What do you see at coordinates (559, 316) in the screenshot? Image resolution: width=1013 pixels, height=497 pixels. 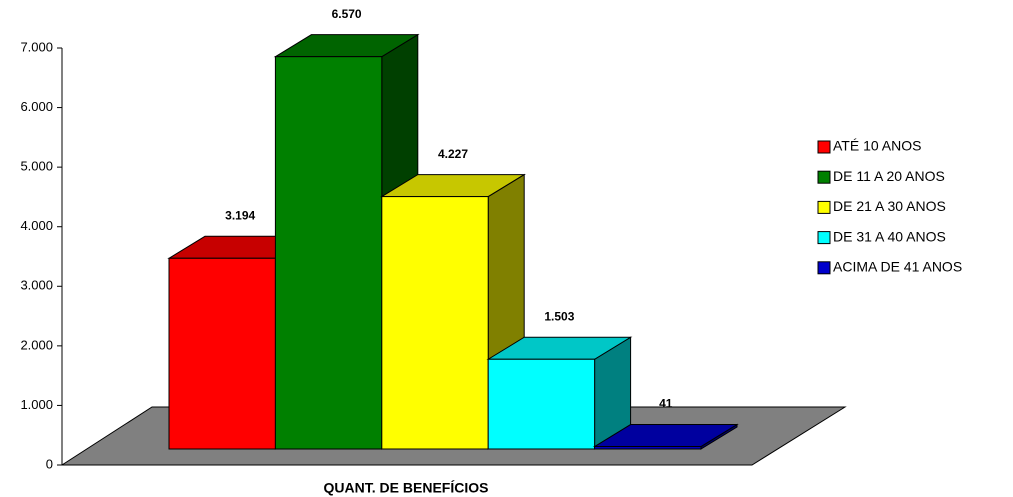 I see `value-label: 1.503` at bounding box center [559, 316].